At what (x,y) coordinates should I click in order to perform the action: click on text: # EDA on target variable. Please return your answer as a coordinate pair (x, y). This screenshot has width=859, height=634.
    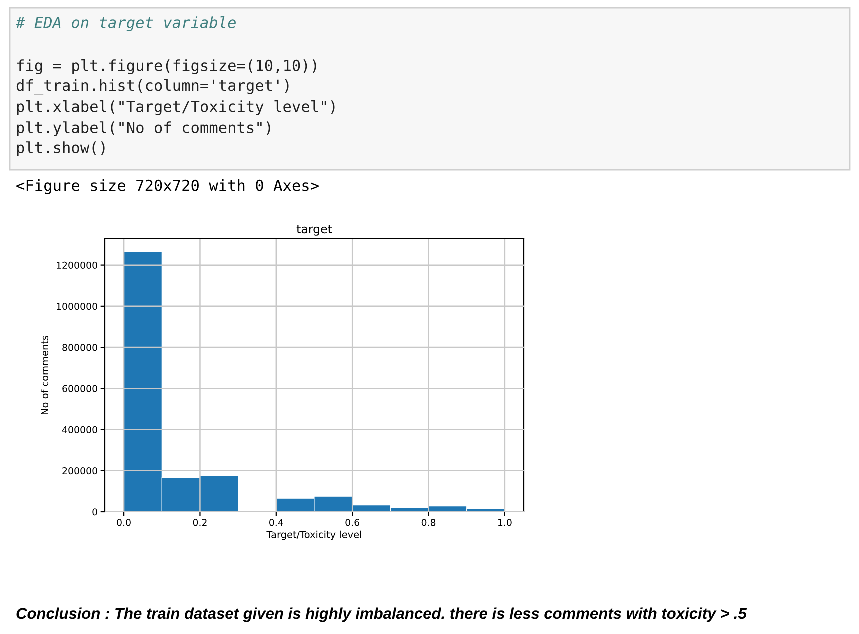
    Looking at the image, I should click on (126, 24).